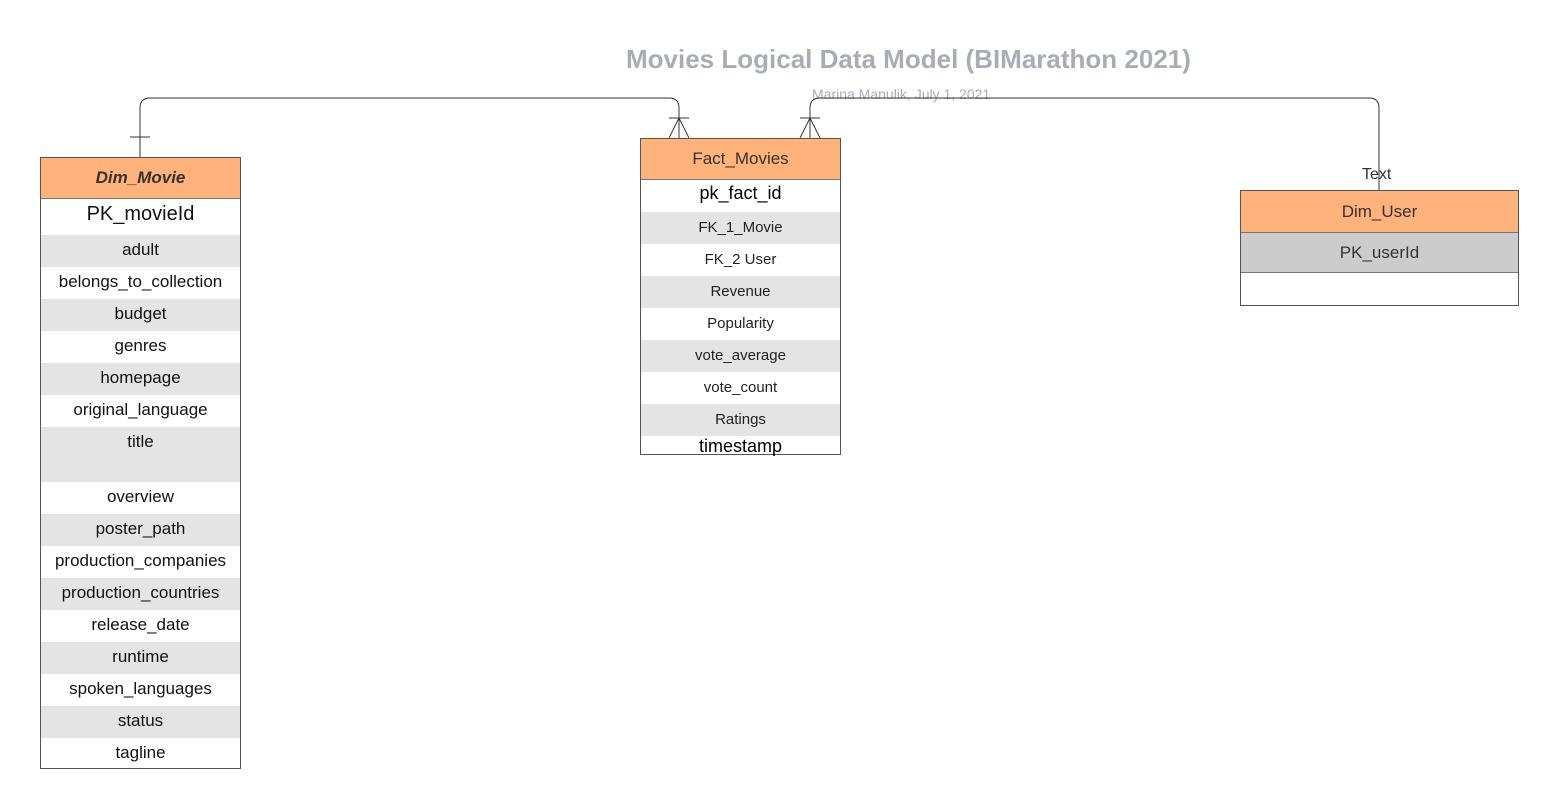 The image size is (1559, 809). What do you see at coordinates (740, 387) in the screenshot?
I see `entity-field: vote_count` at bounding box center [740, 387].